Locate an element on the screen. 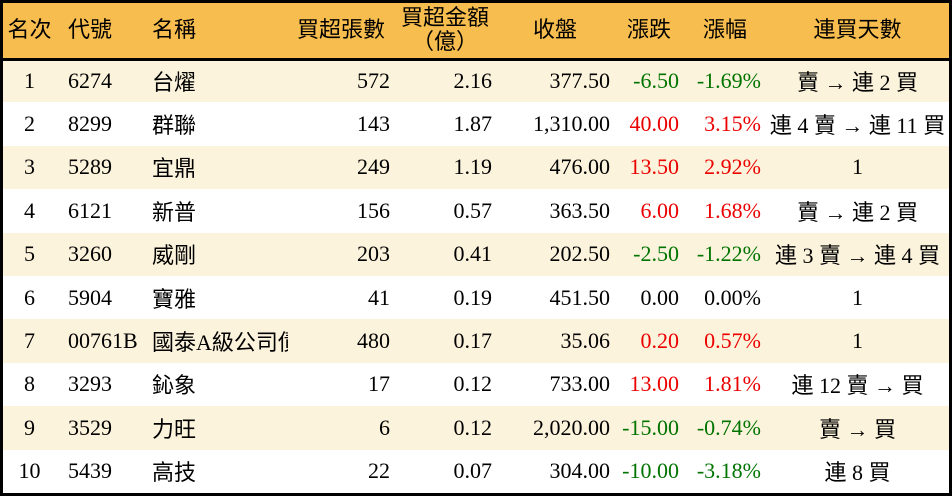 The image size is (952, 496). cell-code: 8299 is located at coordinates (90, 124).